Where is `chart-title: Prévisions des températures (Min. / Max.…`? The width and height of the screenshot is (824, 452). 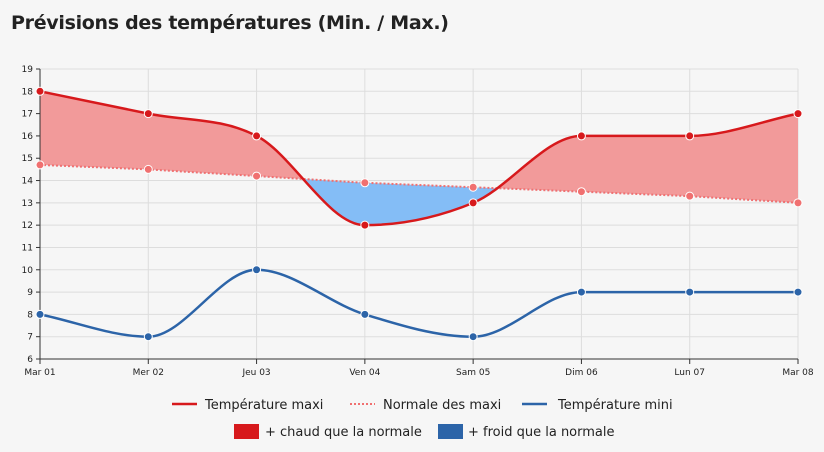 chart-title: Prévisions des températures (Min. / Max.… is located at coordinates (230, 23).